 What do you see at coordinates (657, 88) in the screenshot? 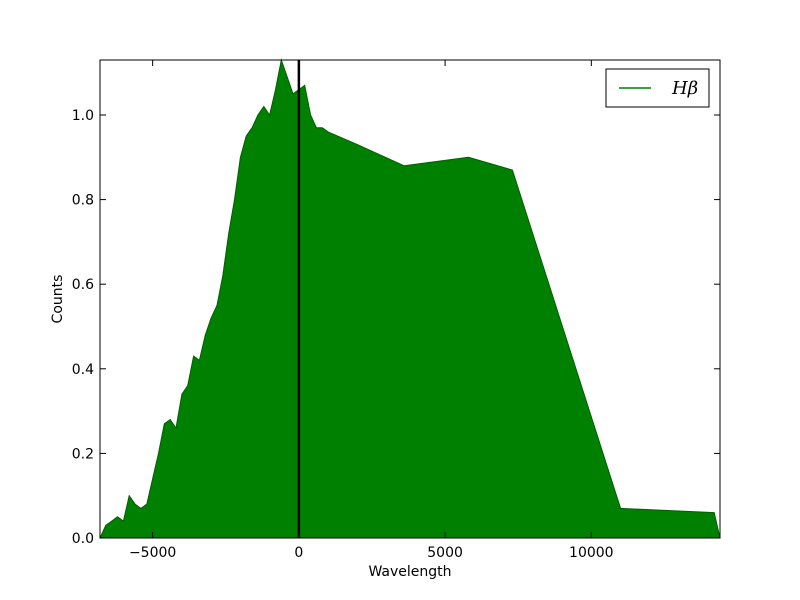
I see `legend: Hβ` at bounding box center [657, 88].